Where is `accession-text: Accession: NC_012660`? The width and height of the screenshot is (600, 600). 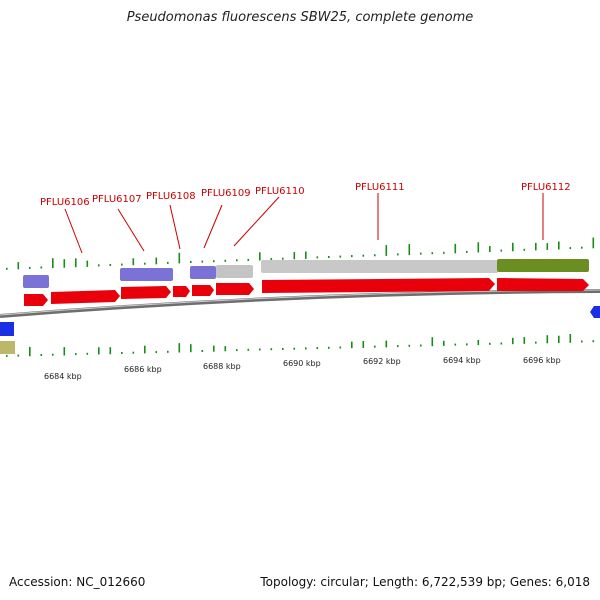
accession-text: Accession: NC_012660 is located at coordinates (77, 582).